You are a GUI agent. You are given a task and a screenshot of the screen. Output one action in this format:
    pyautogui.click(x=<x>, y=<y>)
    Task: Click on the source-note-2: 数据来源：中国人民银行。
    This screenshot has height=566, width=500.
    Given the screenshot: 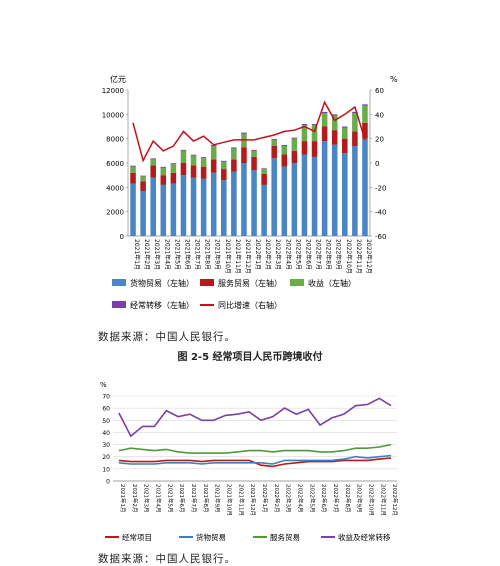 What is the action you would take?
    pyautogui.click(x=167, y=559)
    